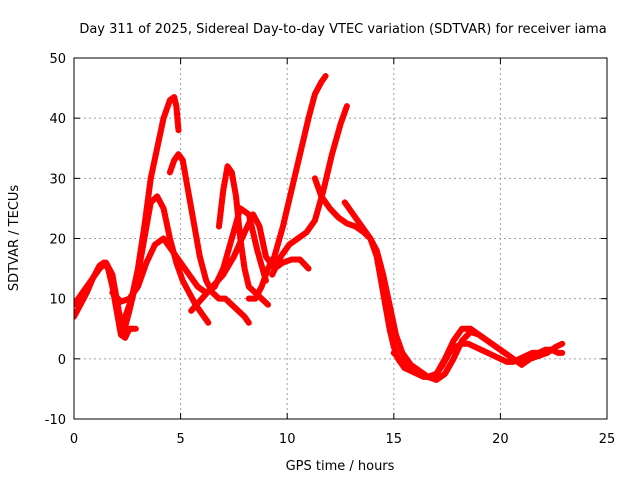 This screenshot has width=640, height=480. I want to click on y-tick-label: 0, so click(62, 360).